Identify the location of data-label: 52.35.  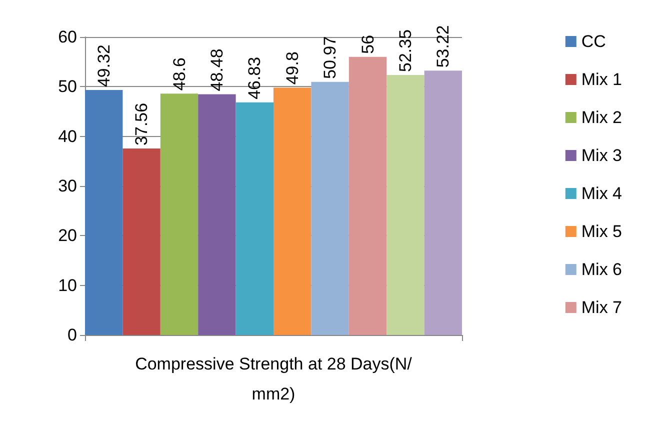
(405, 50).